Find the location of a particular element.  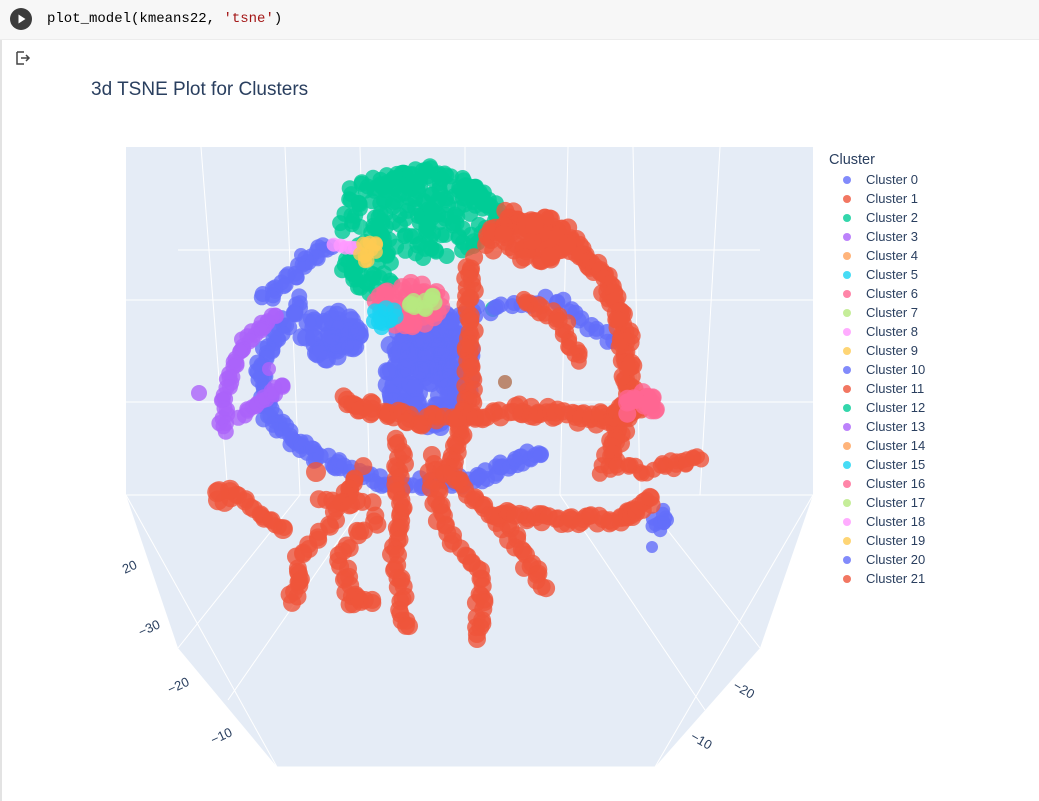

legend-item: Cluster 10 is located at coordinates (929, 369).